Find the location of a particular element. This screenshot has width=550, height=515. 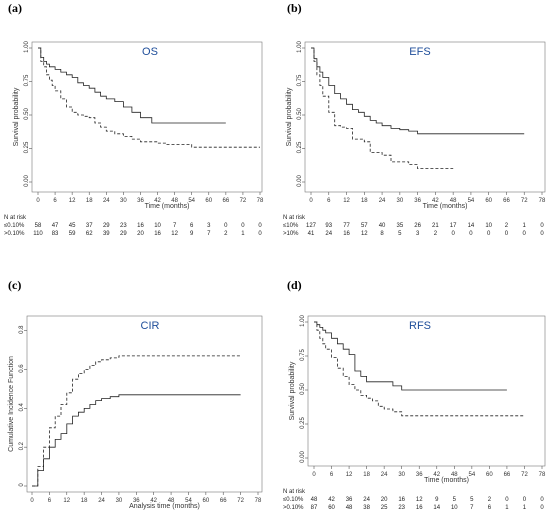

risk-count: 6 is located at coordinates (490, 508).